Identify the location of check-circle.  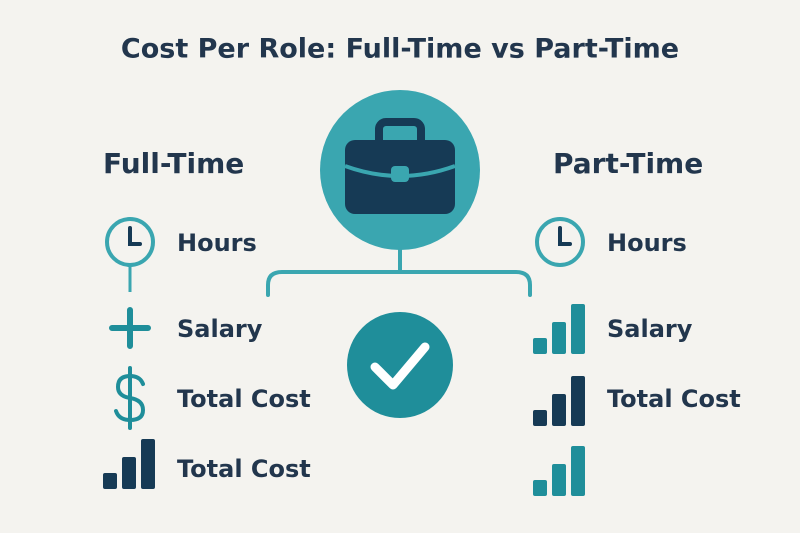
(400, 365).